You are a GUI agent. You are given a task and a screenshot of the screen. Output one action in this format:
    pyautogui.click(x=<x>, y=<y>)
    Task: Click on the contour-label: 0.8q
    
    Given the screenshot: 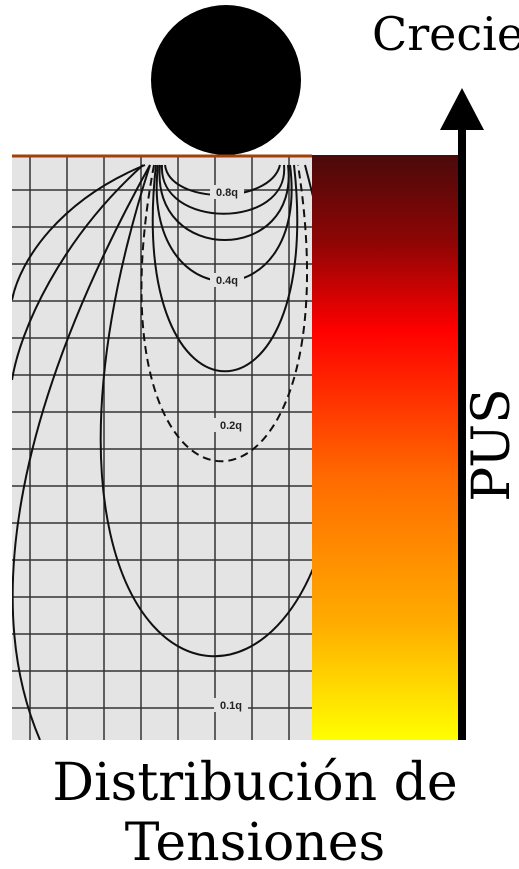 What is the action you would take?
    pyautogui.click(x=227, y=193)
    